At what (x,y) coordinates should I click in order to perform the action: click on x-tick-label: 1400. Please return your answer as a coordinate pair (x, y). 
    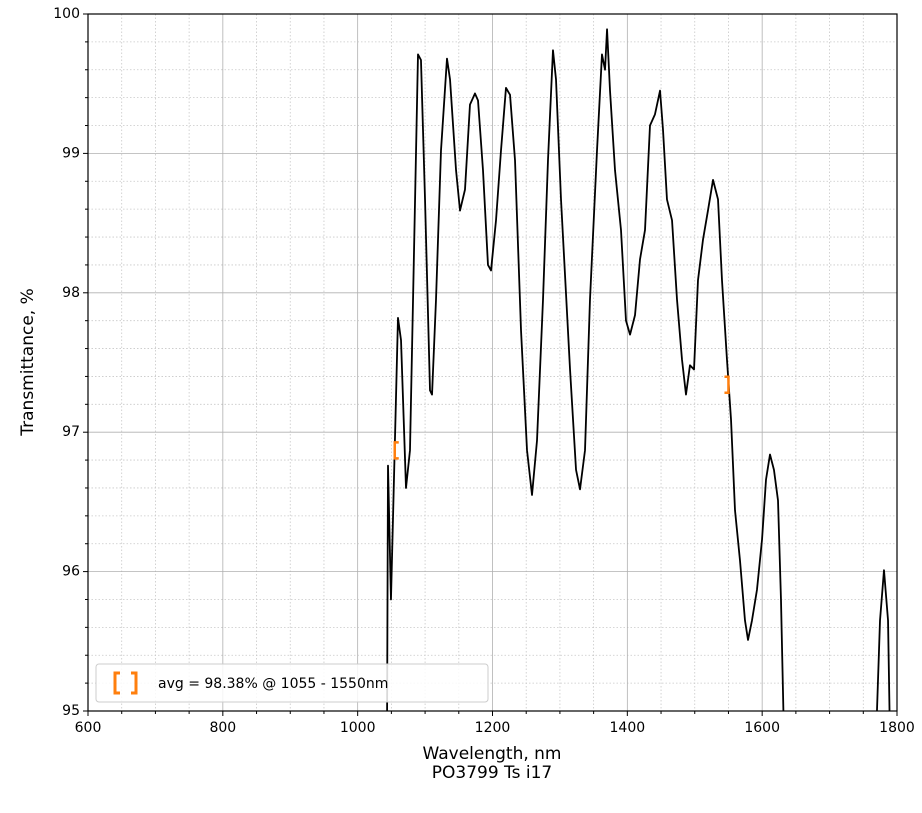
    Looking at the image, I should click on (628, 728).